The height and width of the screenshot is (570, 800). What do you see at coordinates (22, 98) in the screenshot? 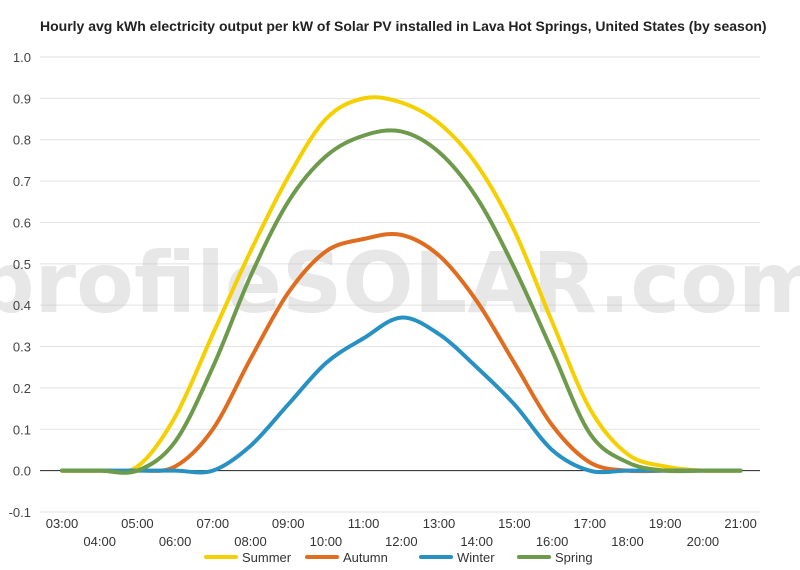
I see `y-tick-label: 0.9` at bounding box center [22, 98].